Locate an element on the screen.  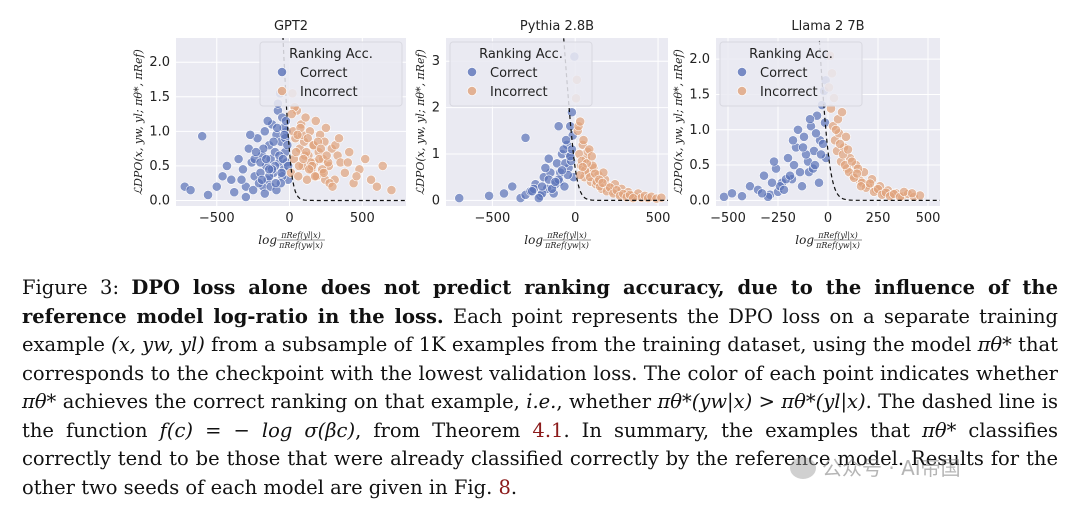
legend-marker is located at coordinates (742, 72).